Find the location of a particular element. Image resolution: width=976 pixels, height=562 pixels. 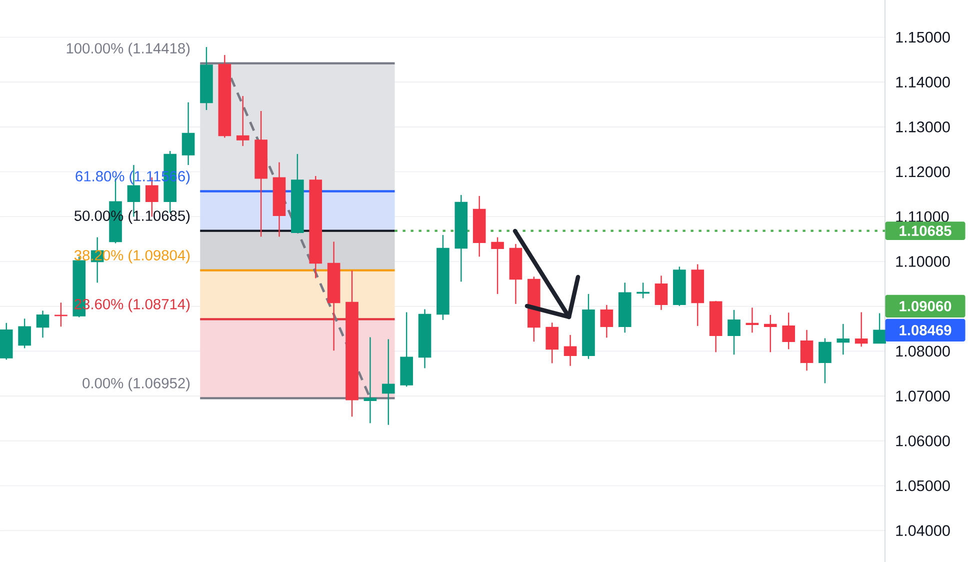

y-tick-label: 1.12000 is located at coordinates (923, 172).